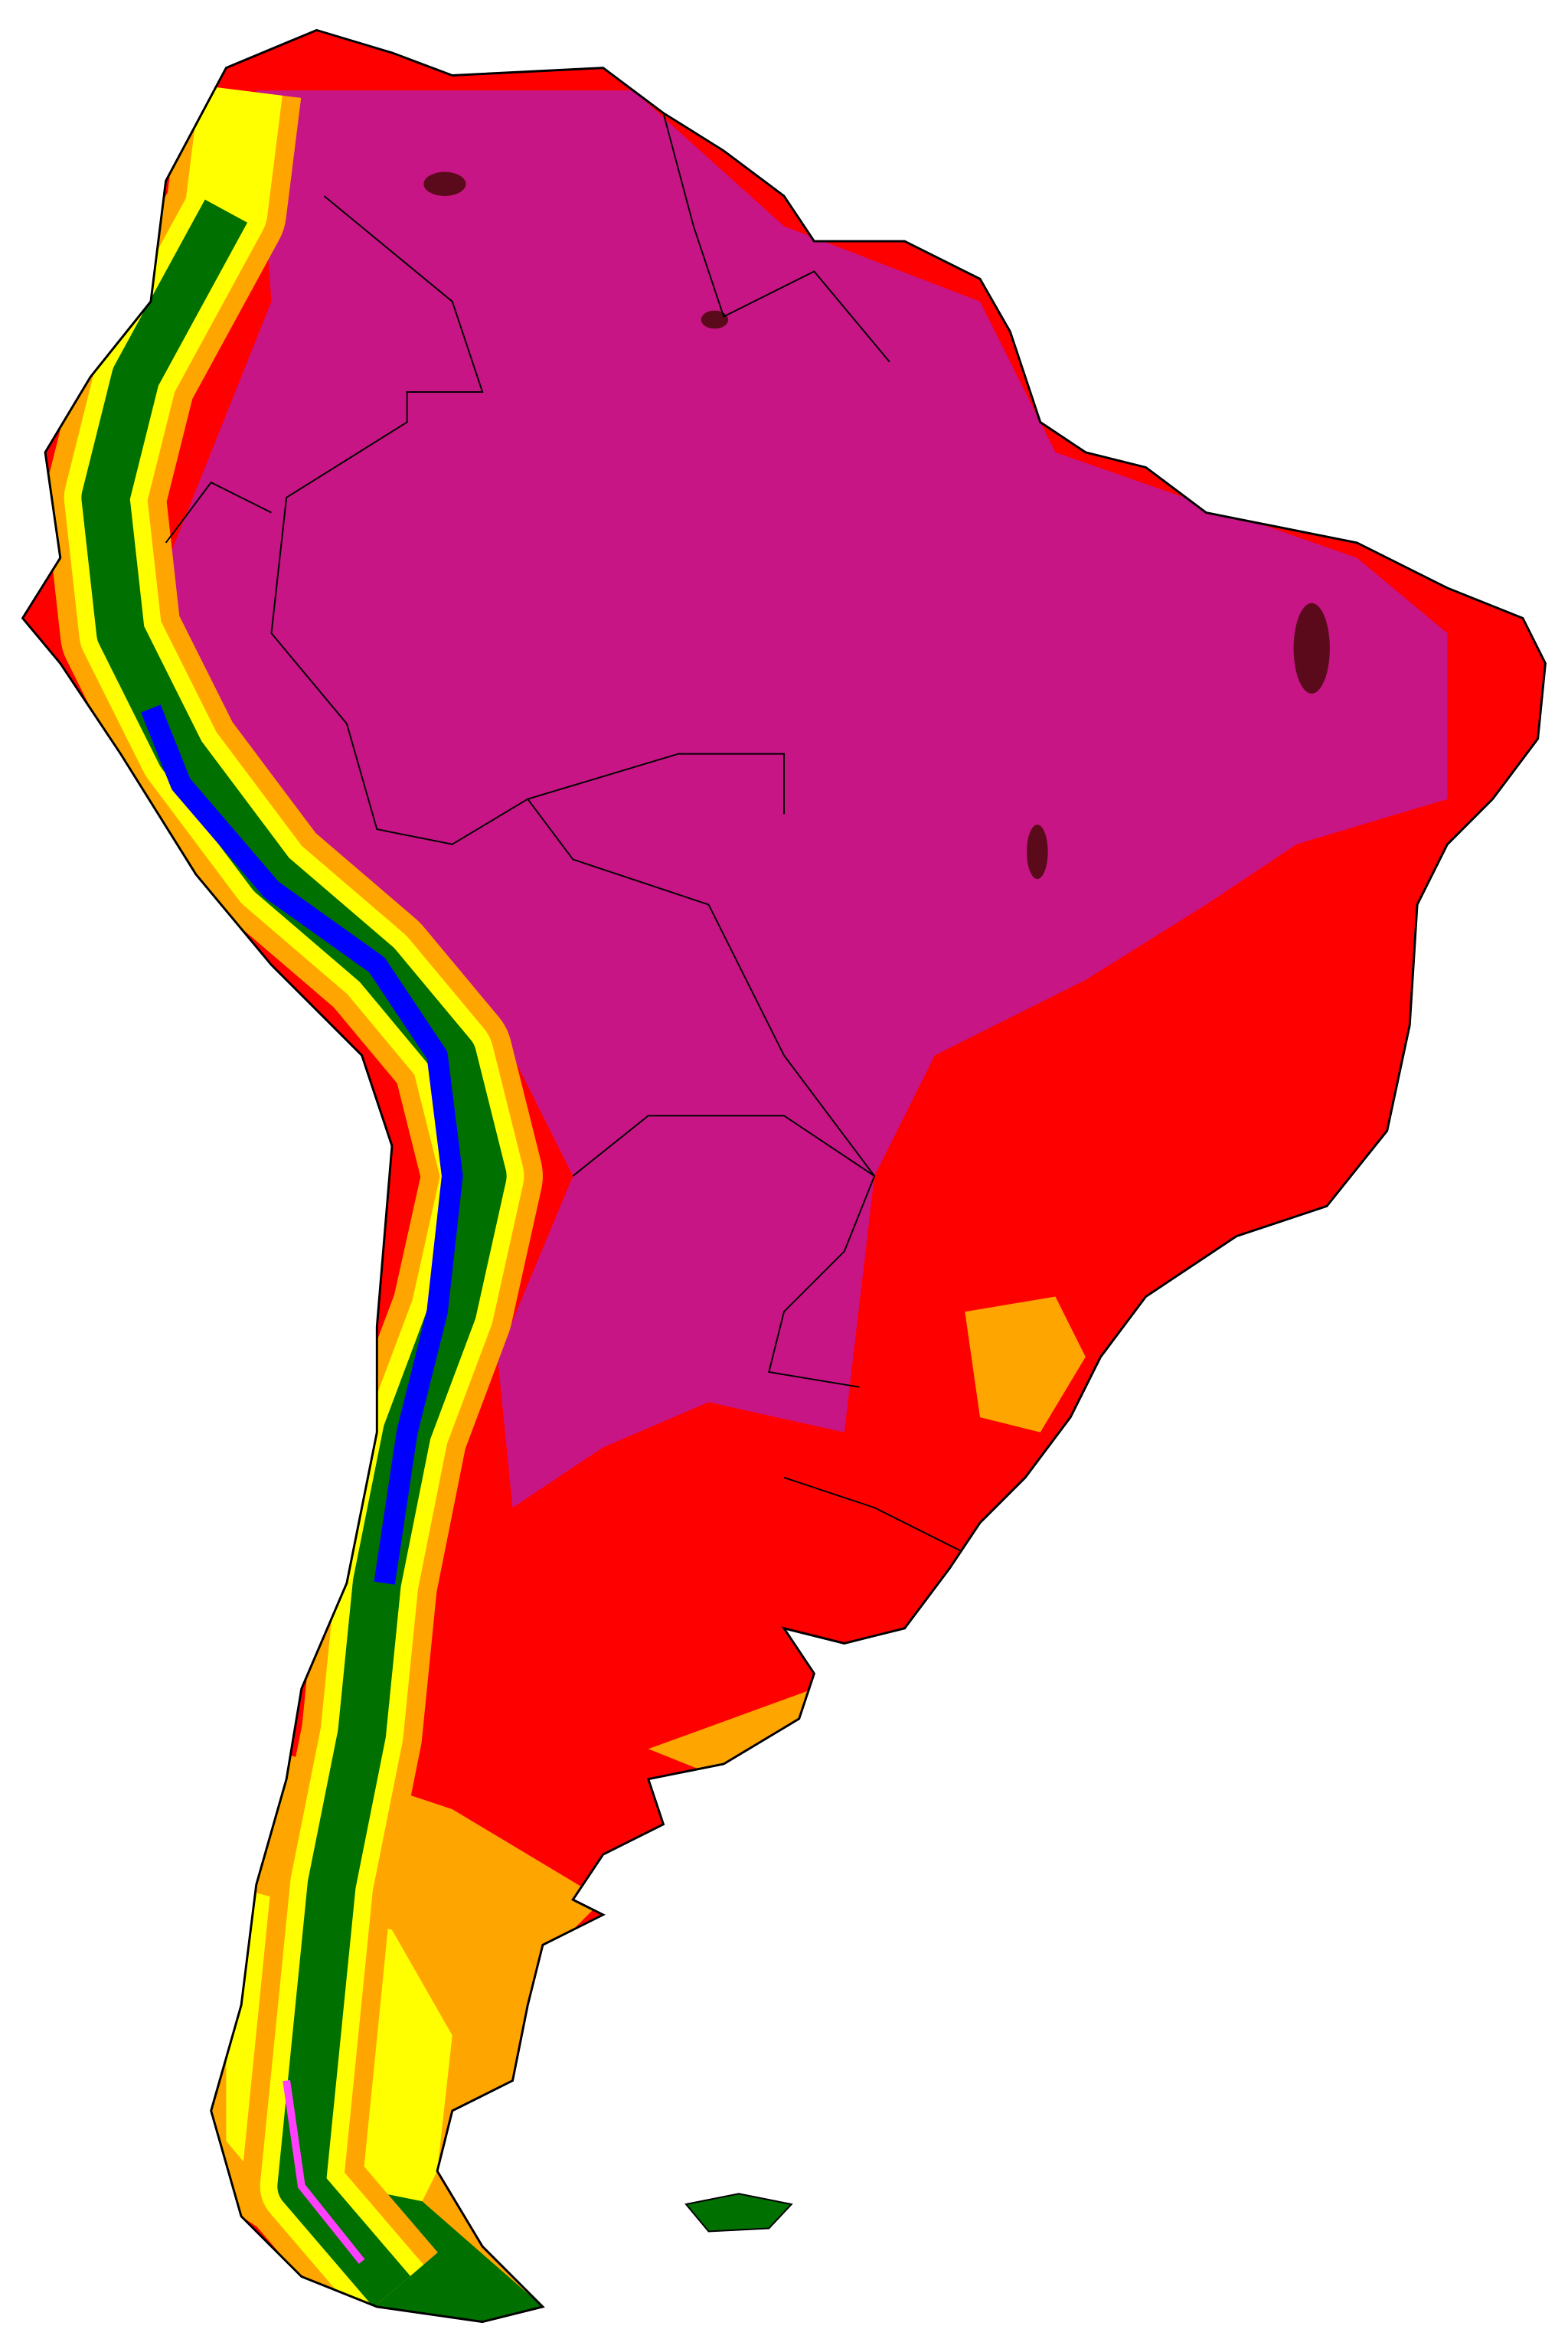  Describe the element at coordinates (324, 2171) in the screenshot. I see `andes-ice` at that location.